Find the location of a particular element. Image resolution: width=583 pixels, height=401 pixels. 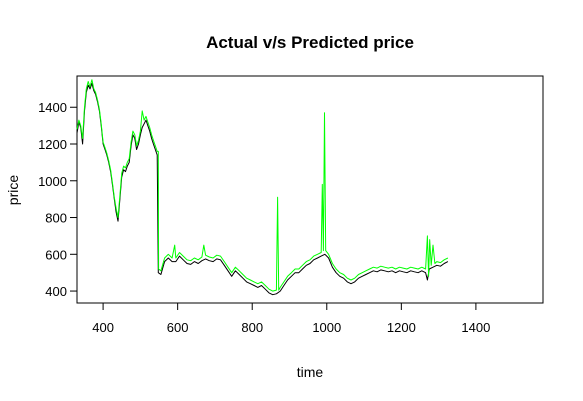

y-tick-label: 400 is located at coordinates (56, 291).